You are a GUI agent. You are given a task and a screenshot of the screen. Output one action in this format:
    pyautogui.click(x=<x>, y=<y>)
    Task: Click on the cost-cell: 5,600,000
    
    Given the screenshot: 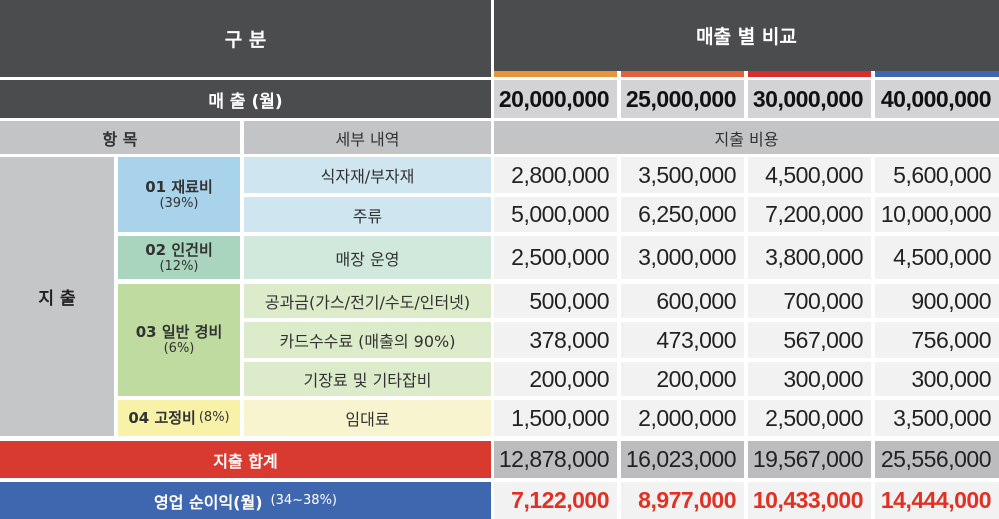 What is the action you would take?
    pyautogui.click(x=937, y=175)
    